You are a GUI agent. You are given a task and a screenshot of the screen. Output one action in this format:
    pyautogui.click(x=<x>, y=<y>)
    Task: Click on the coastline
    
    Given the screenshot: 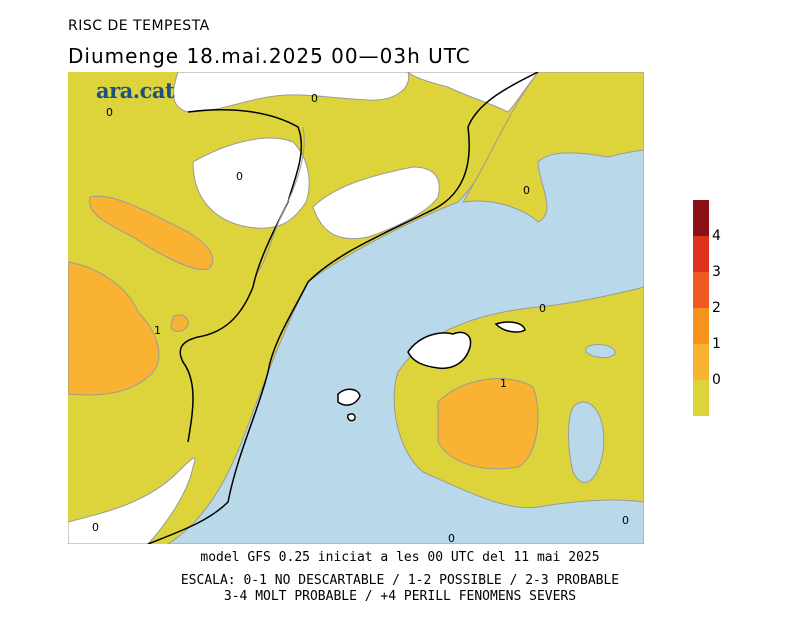 What is the action you would take?
    pyautogui.click(x=423, y=177)
    